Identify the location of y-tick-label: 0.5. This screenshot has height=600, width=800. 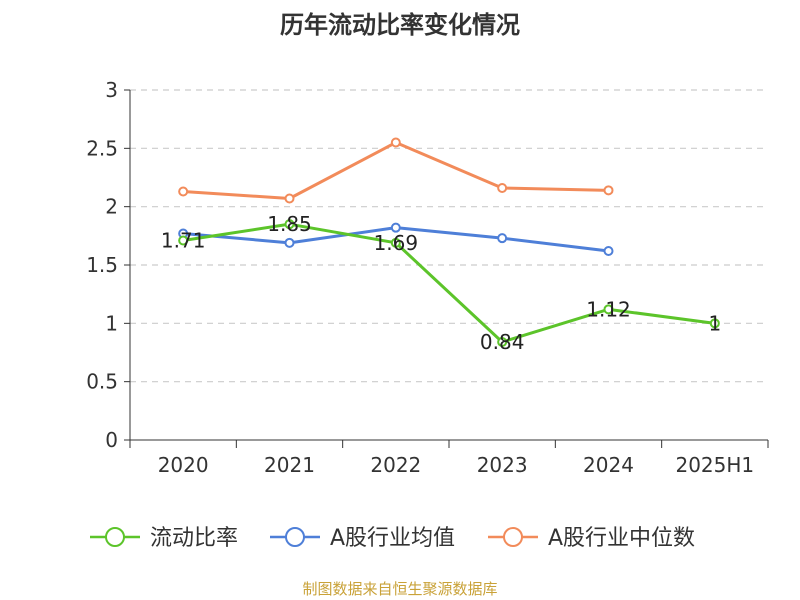
(102, 382).